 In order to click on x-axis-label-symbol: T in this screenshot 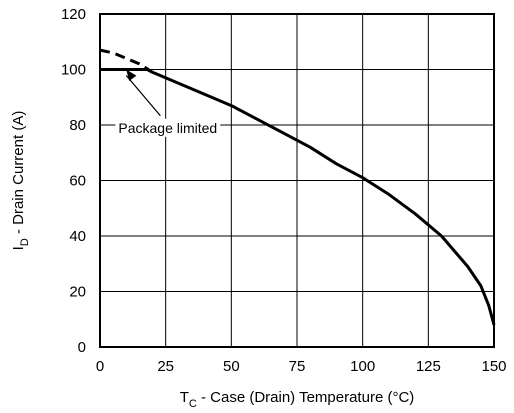, I will do `click(184, 397)`.